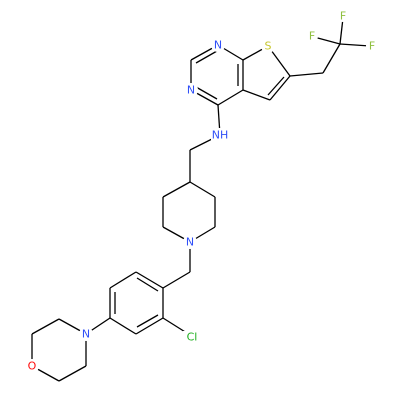 This screenshot has width=400, height=400. I want to click on atom-label: Cl, so click(192, 337).